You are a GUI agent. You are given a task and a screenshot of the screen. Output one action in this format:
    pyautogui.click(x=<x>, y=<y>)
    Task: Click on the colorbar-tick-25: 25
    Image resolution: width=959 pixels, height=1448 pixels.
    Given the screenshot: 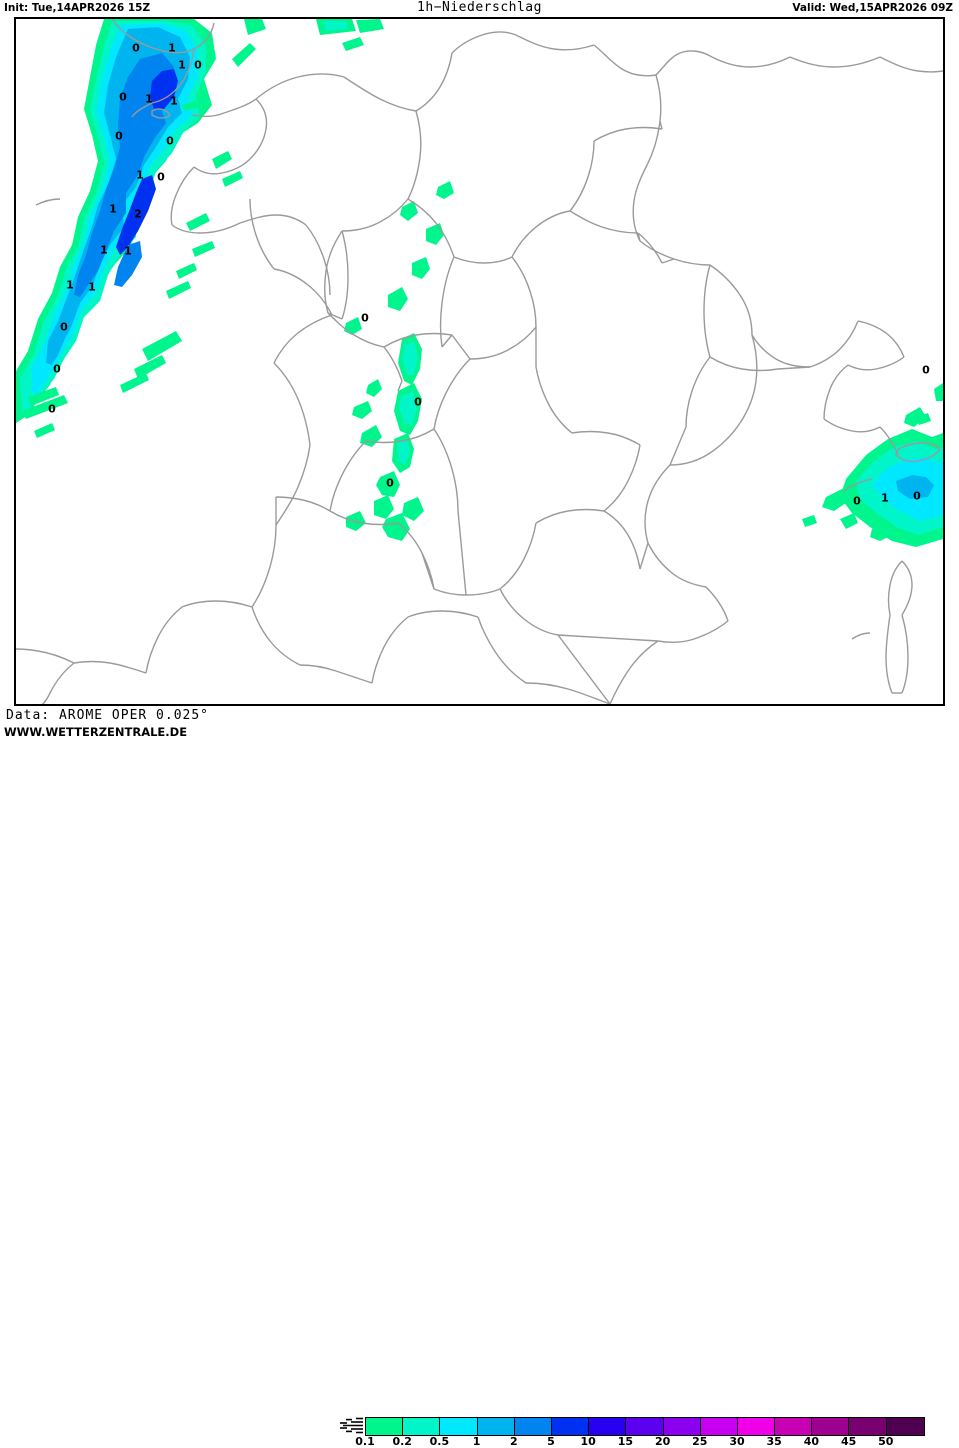 What is the action you would take?
    pyautogui.click(x=700, y=1441)
    